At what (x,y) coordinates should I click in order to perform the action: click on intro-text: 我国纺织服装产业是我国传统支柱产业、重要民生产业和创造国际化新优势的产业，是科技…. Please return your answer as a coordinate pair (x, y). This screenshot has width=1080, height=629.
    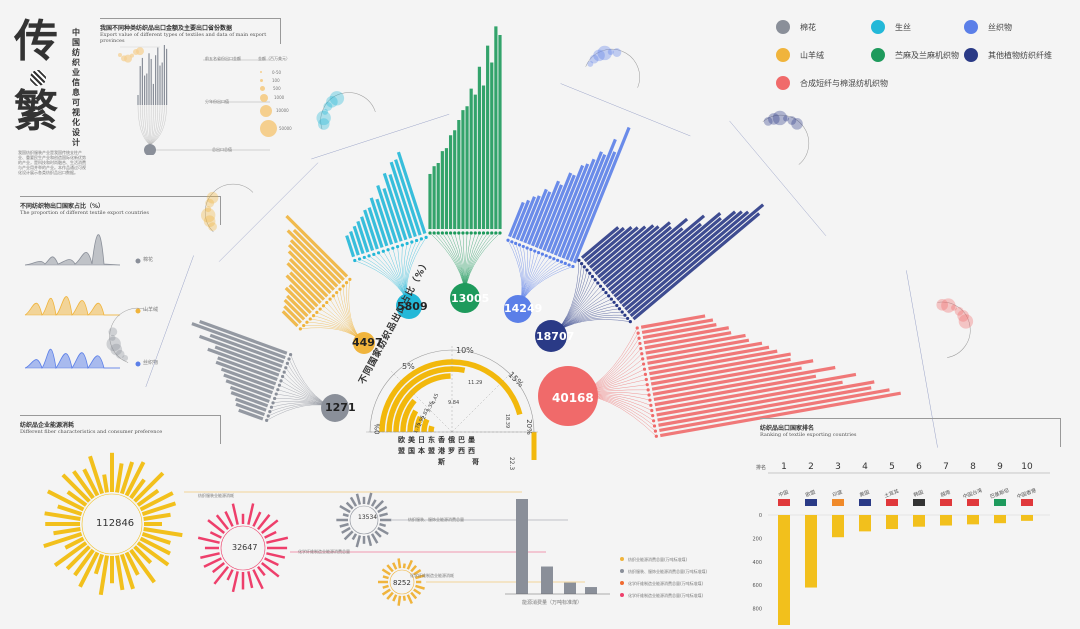
    Looking at the image, I should click on (52, 162).